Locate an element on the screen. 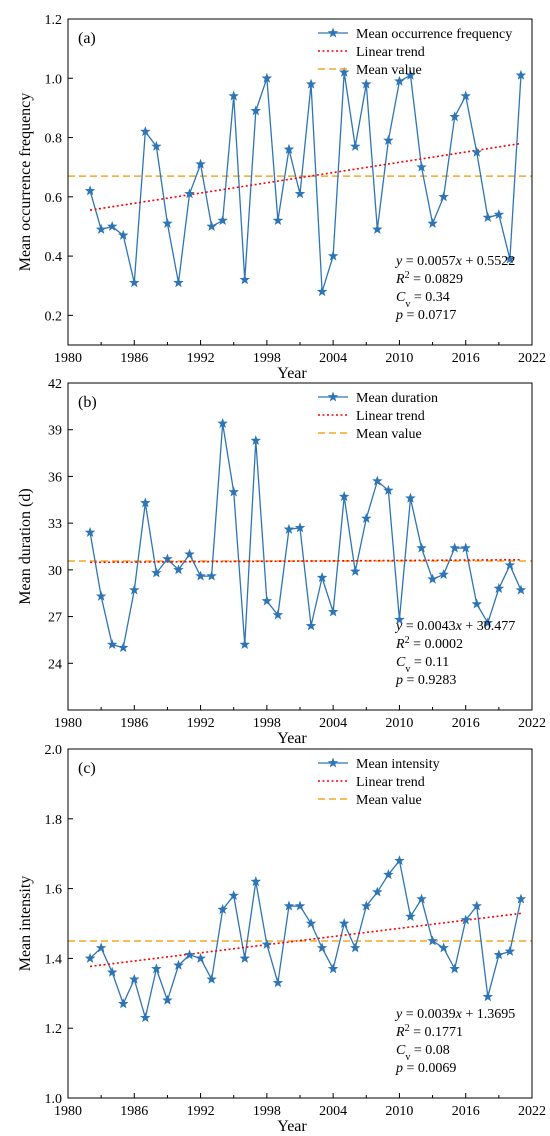 The height and width of the screenshot is (1136, 550). x-tick-label: 2010 is located at coordinates (399, 1111).